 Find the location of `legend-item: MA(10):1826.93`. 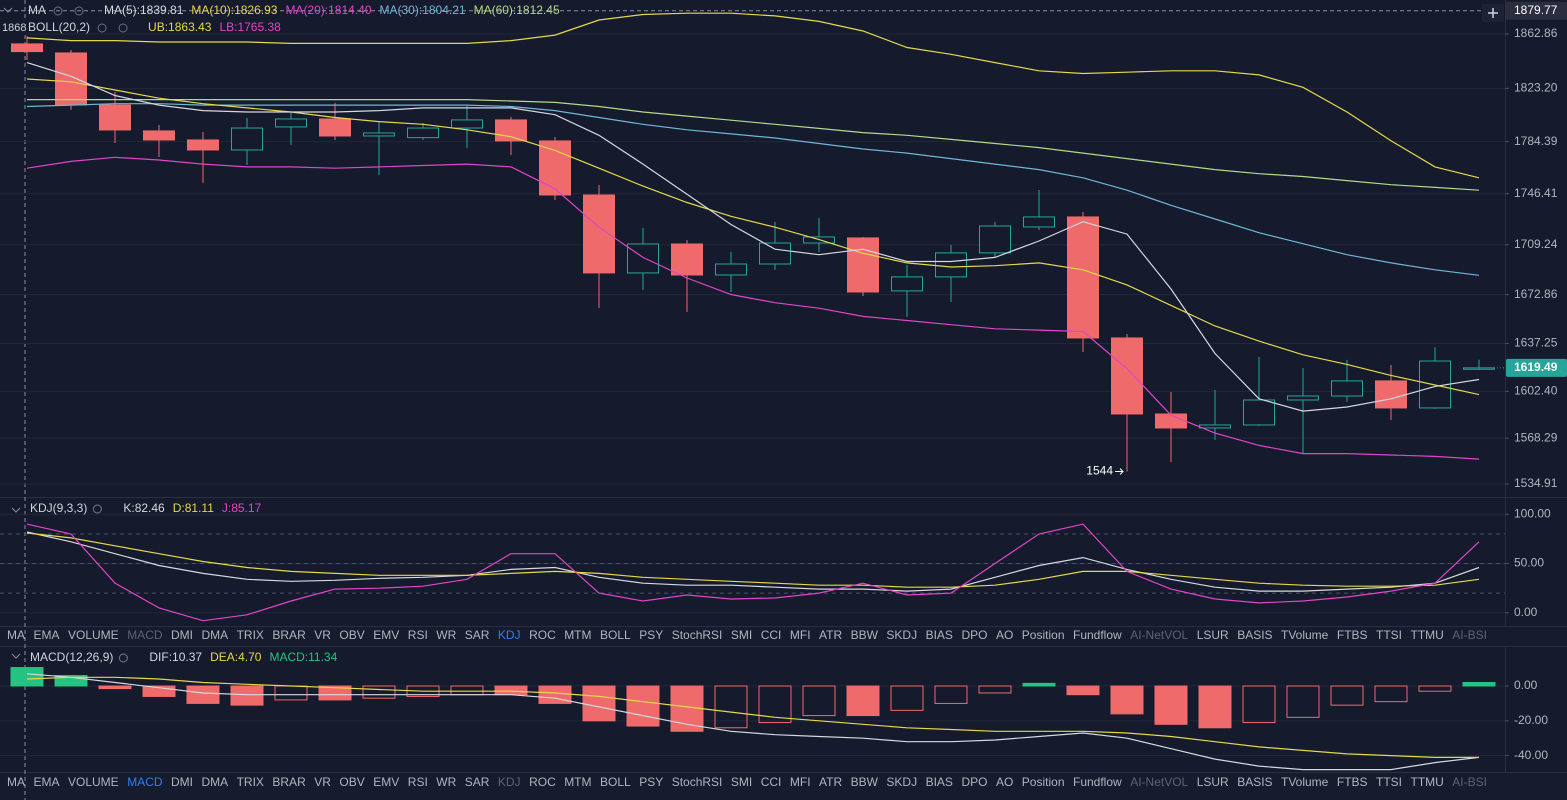

legend-item: MA(10):1826.93 is located at coordinates (234, 10).